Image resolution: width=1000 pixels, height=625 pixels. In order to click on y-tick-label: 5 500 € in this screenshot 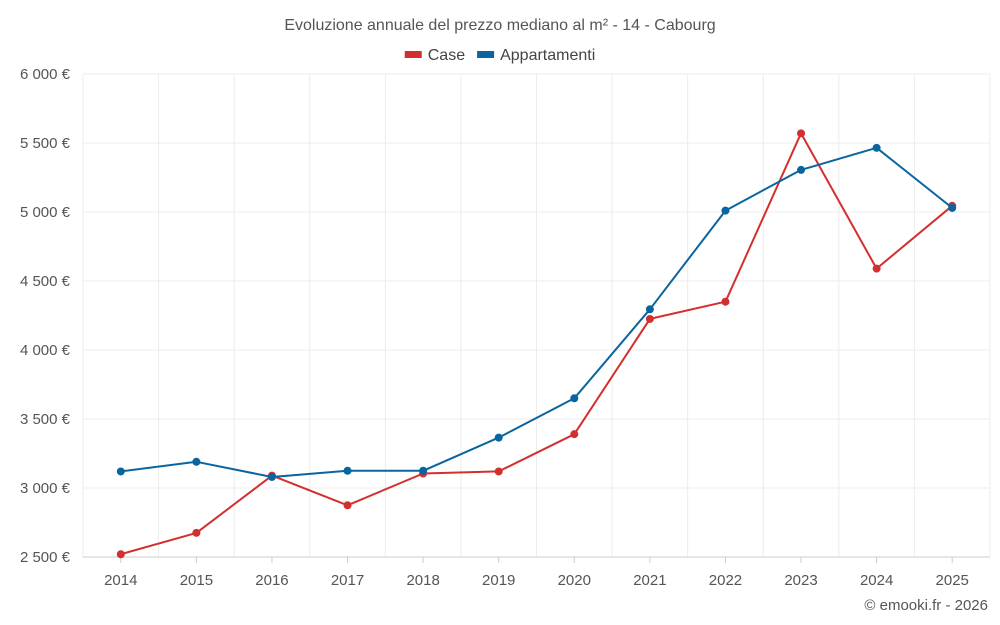, I will do `click(45, 143)`.